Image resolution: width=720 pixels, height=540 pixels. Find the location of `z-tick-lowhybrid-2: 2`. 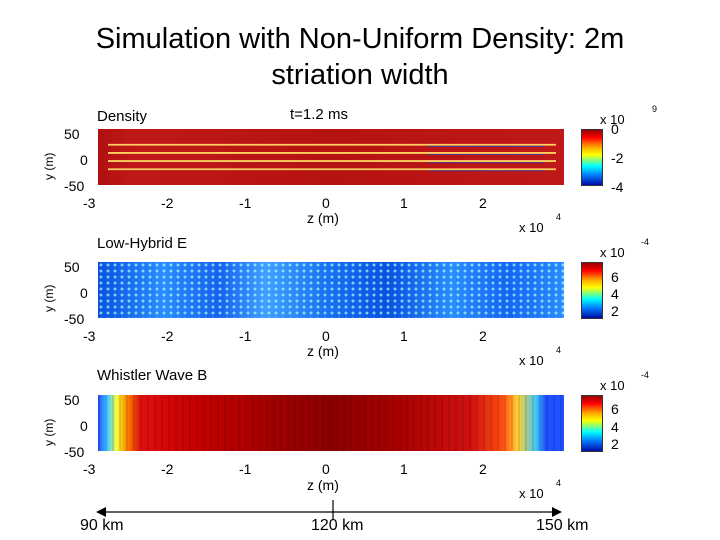

z-tick-lowhybrid-2: 2 is located at coordinates (483, 336).